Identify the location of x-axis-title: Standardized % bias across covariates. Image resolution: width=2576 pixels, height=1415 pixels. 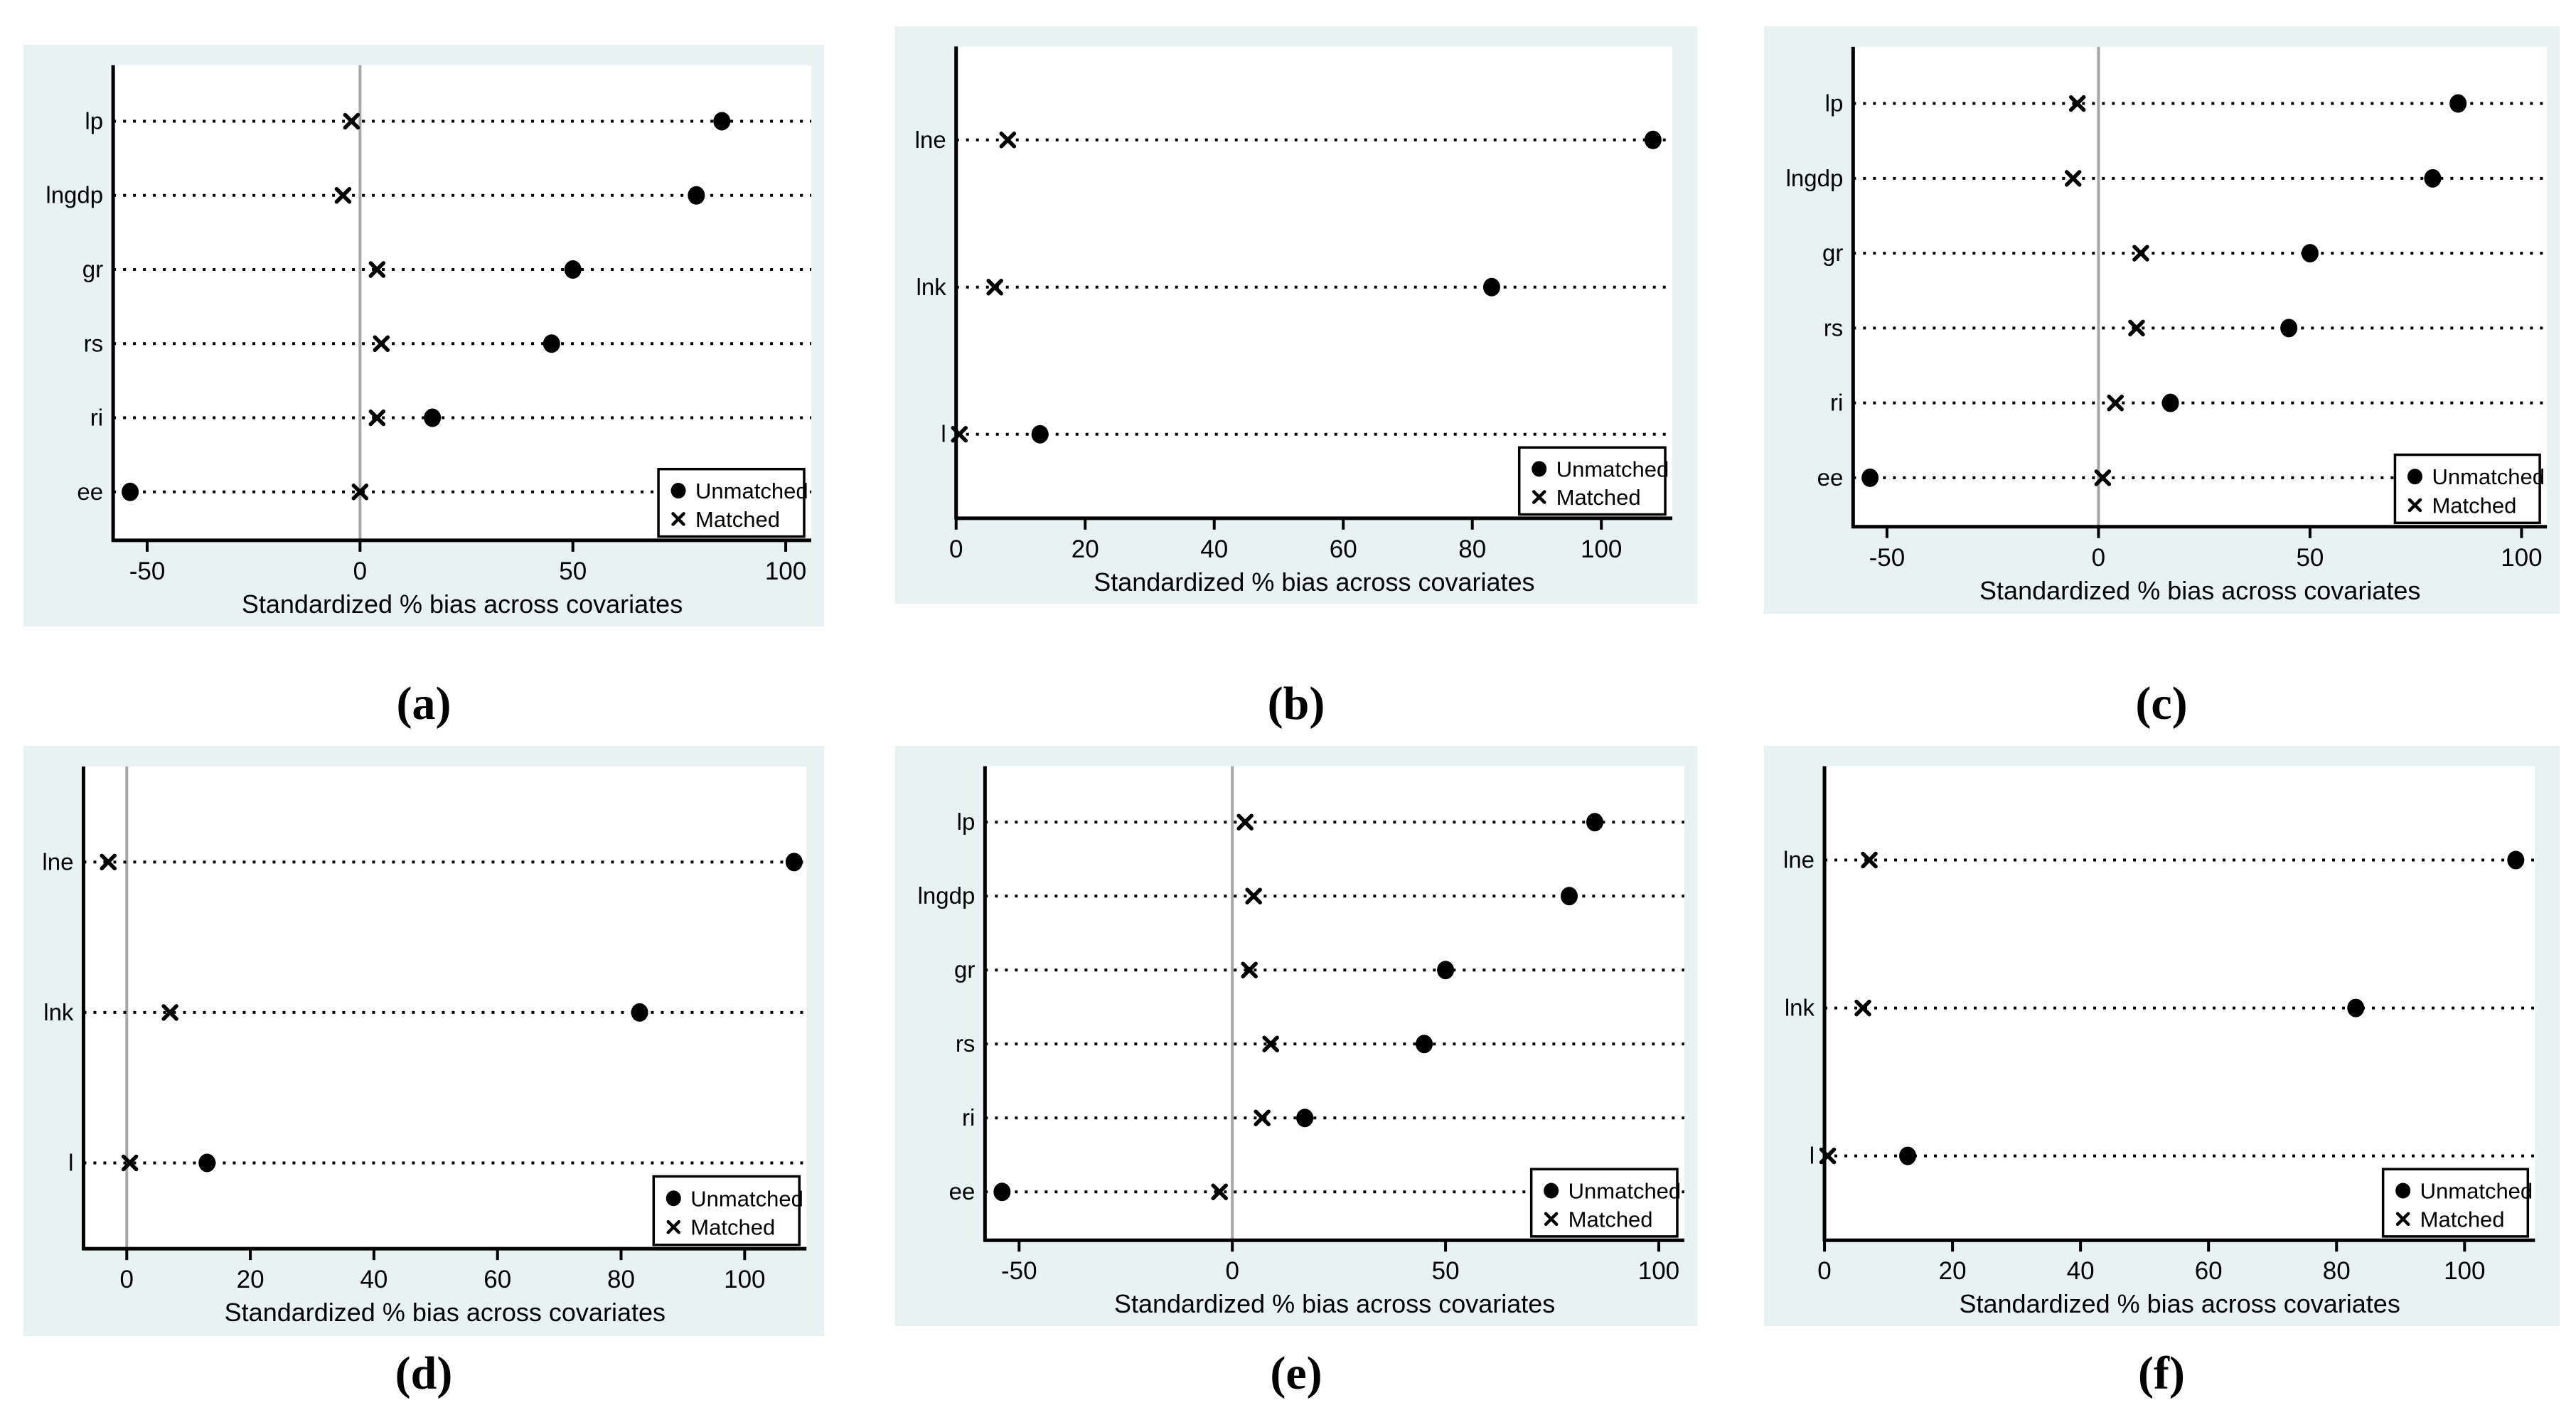
(2200, 590).